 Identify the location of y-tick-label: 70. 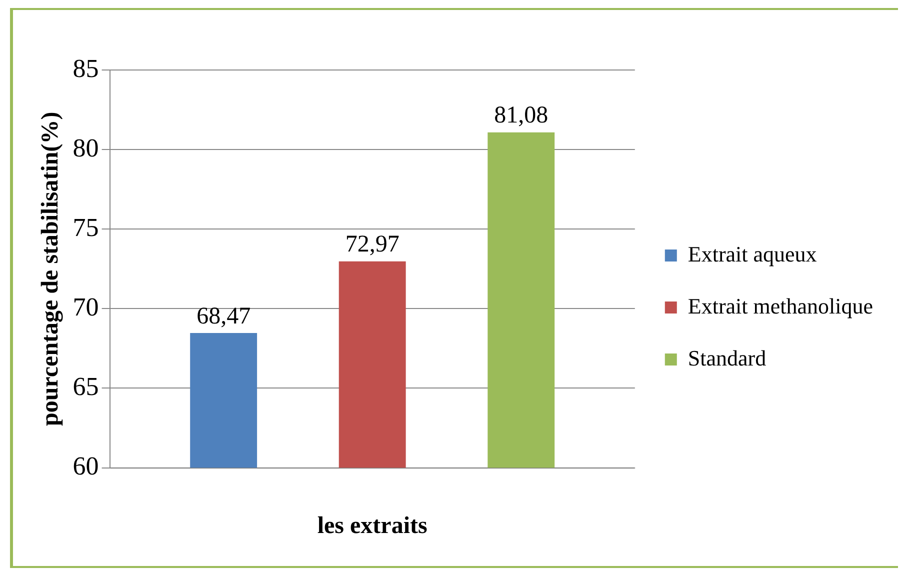
(85, 307).